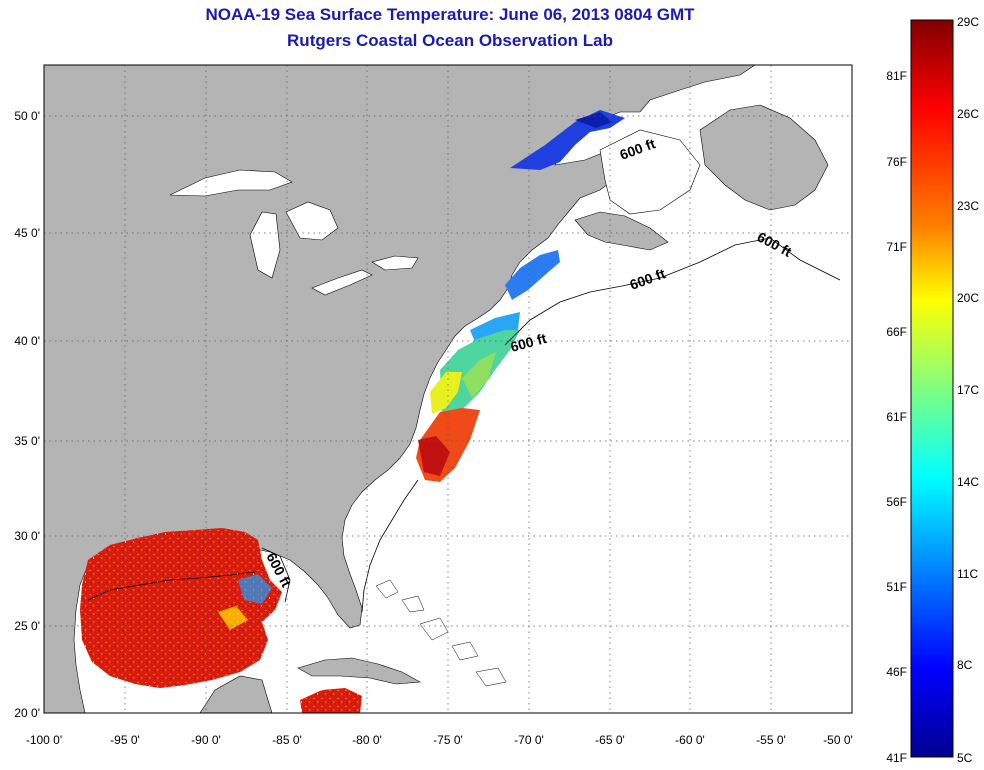 The height and width of the screenshot is (770, 984). I want to click on lon-tick-label: -55 0', so click(771, 740).